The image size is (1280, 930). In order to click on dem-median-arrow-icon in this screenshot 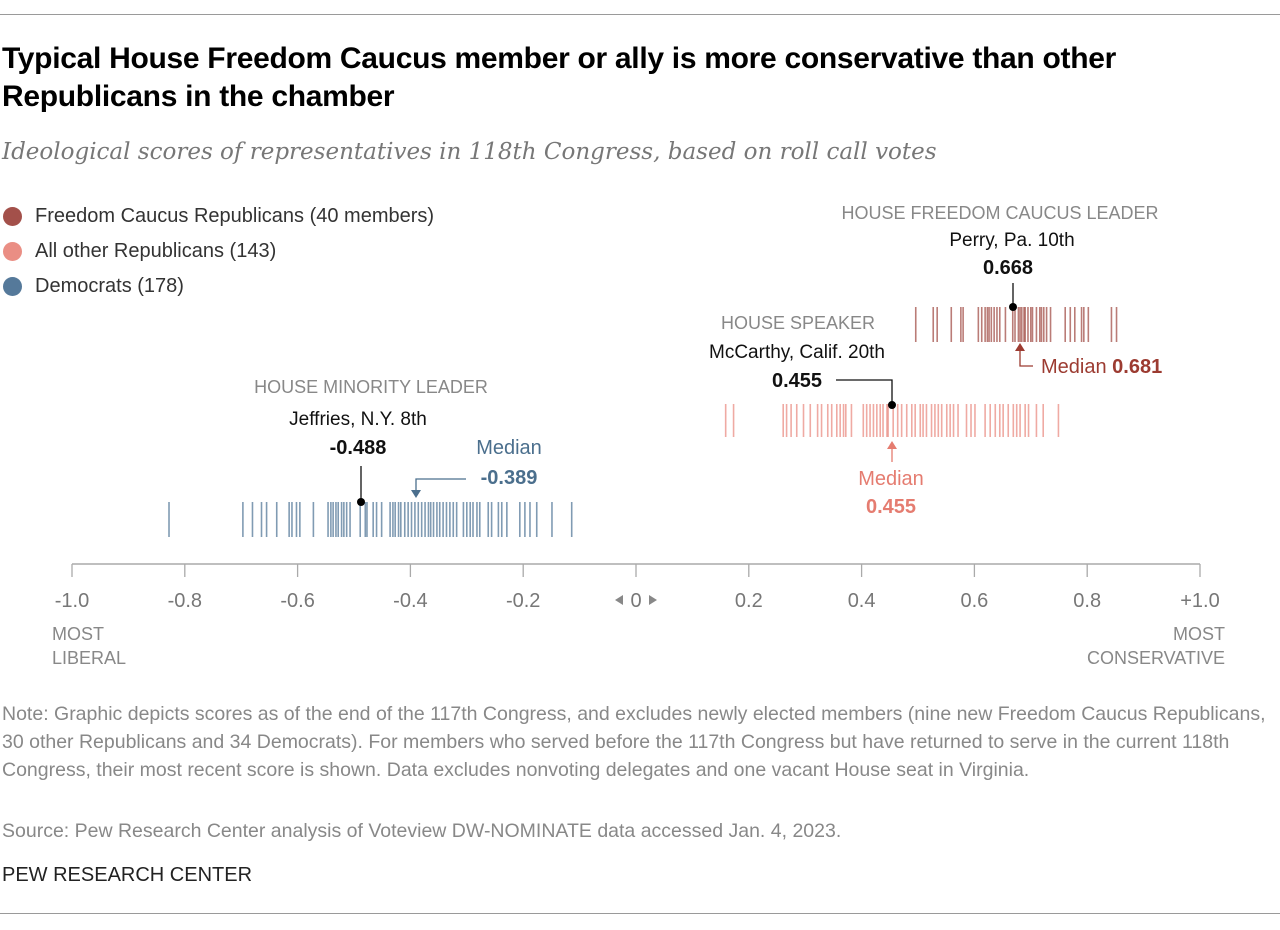, I will do `click(440, 484)`.